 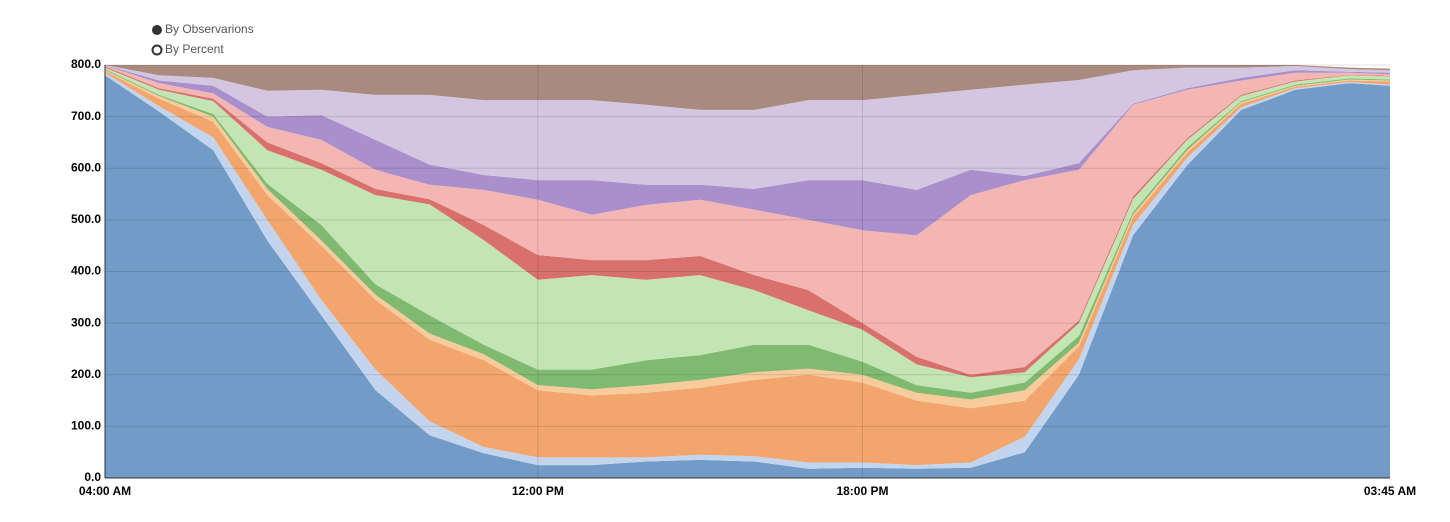 I want to click on toggle-label: By Percent, so click(x=194, y=49).